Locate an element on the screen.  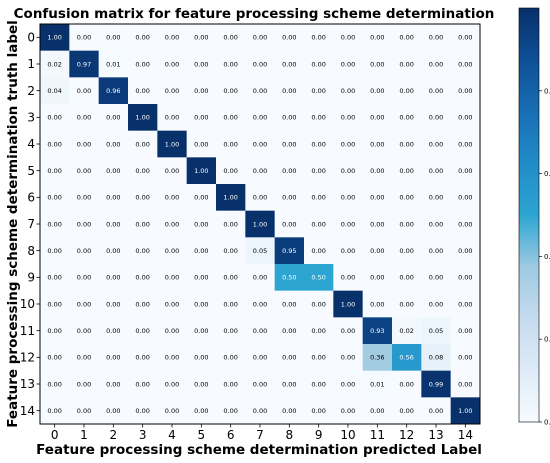
cell-value-label: 0.93 is located at coordinates (377, 331).